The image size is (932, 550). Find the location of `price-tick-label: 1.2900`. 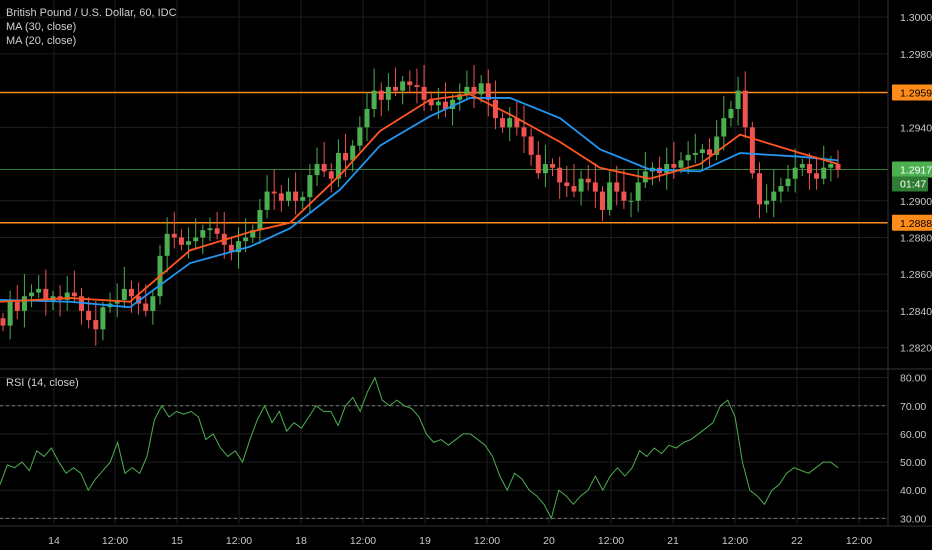

price-tick-label: 1.2900 is located at coordinates (916, 202).